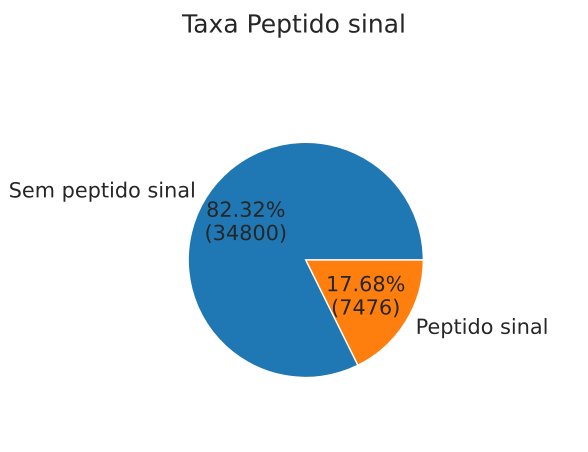 This screenshot has height=452, width=588. Describe the element at coordinates (293, 26) in the screenshot. I see `chart-title: Taxa Peptido sinal` at that location.